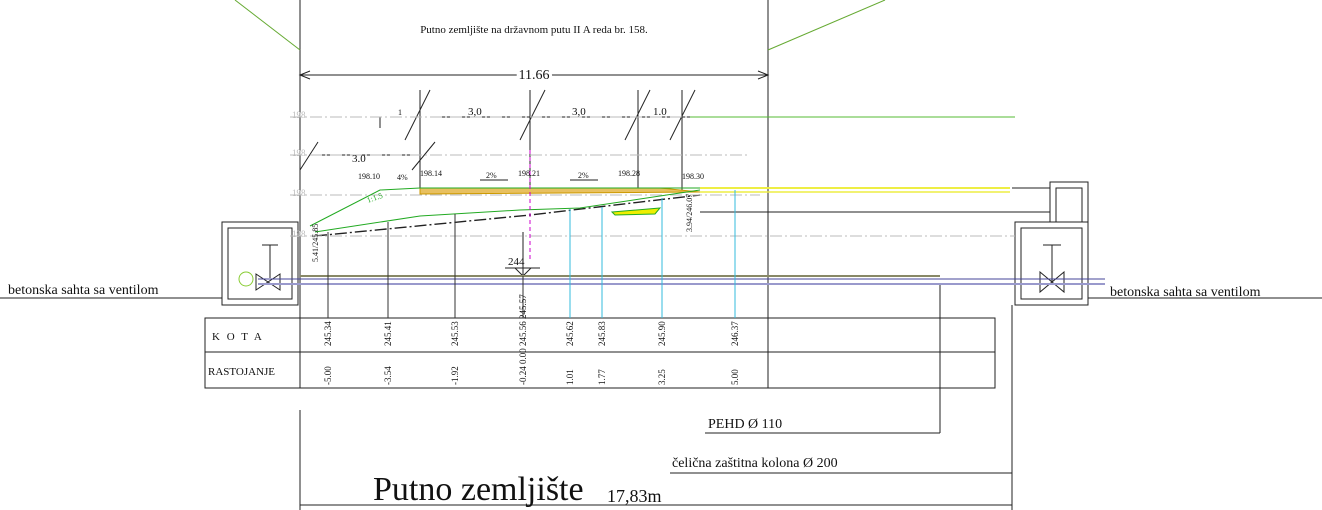  I want to click on table-cell: 245.62, so click(570, 333).